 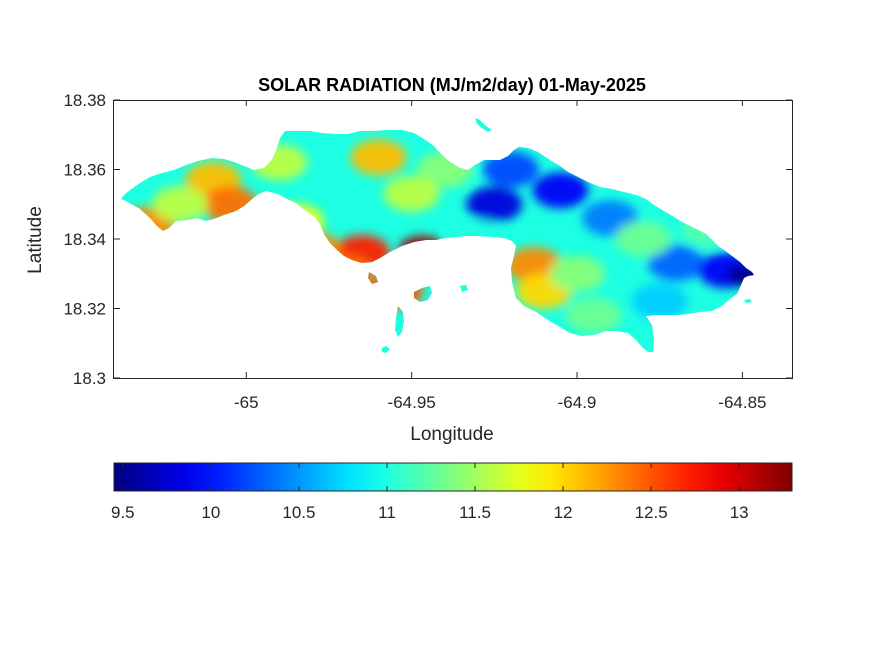 I want to click on y-tick-label: 18.34, so click(x=84, y=239).